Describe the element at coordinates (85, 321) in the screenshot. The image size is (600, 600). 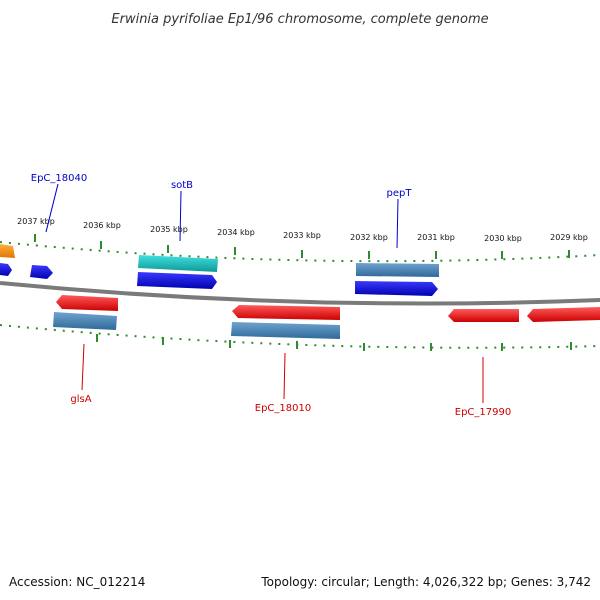
I see `gene-glsa` at that location.